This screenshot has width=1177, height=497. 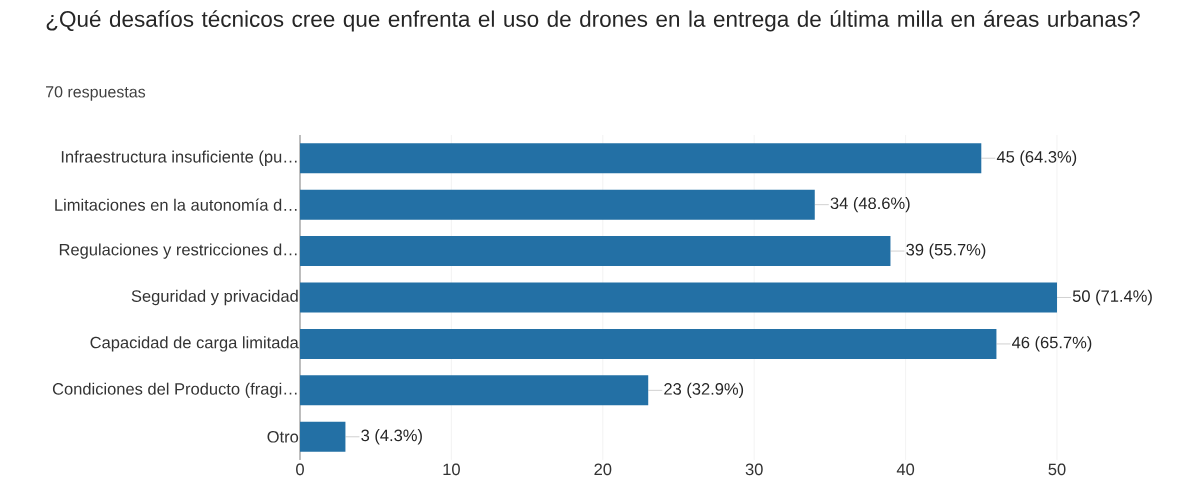 I want to click on y-tick-label: Seguridad y privacidad, so click(x=214, y=297).